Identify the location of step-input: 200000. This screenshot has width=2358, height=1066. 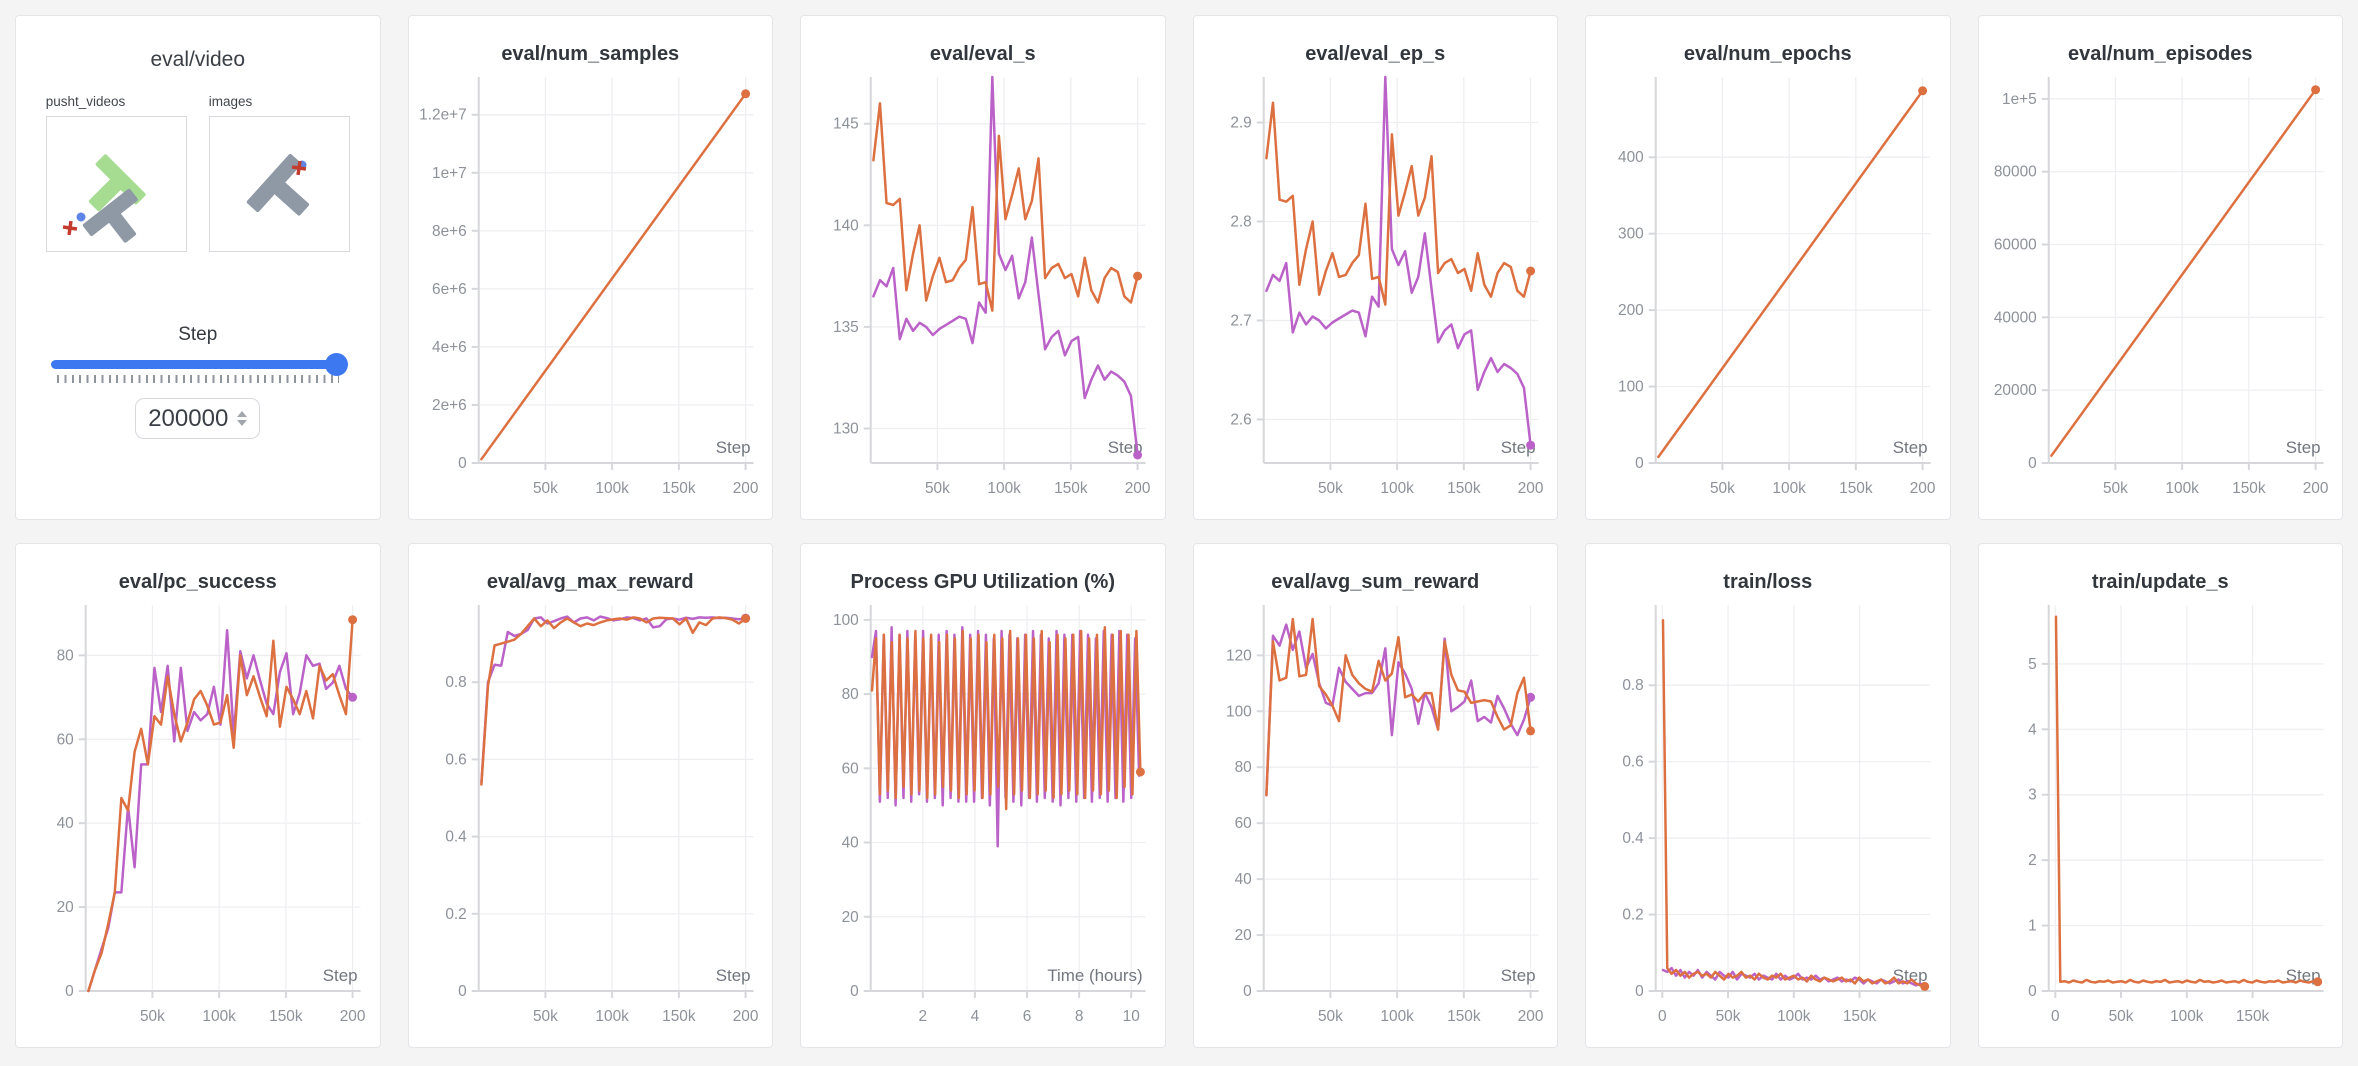
(198, 418).